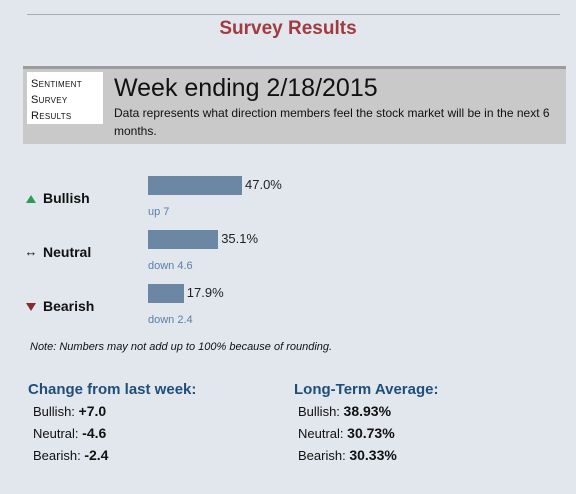  What do you see at coordinates (112, 389) in the screenshot?
I see `change-heading: Change from last week:` at bounding box center [112, 389].